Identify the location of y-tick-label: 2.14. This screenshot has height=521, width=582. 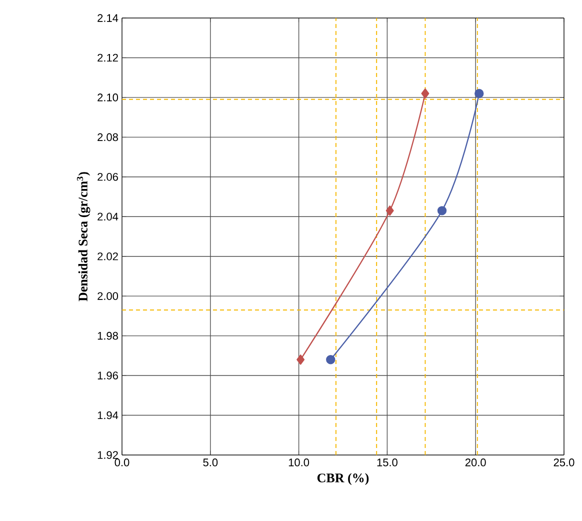
(108, 18).